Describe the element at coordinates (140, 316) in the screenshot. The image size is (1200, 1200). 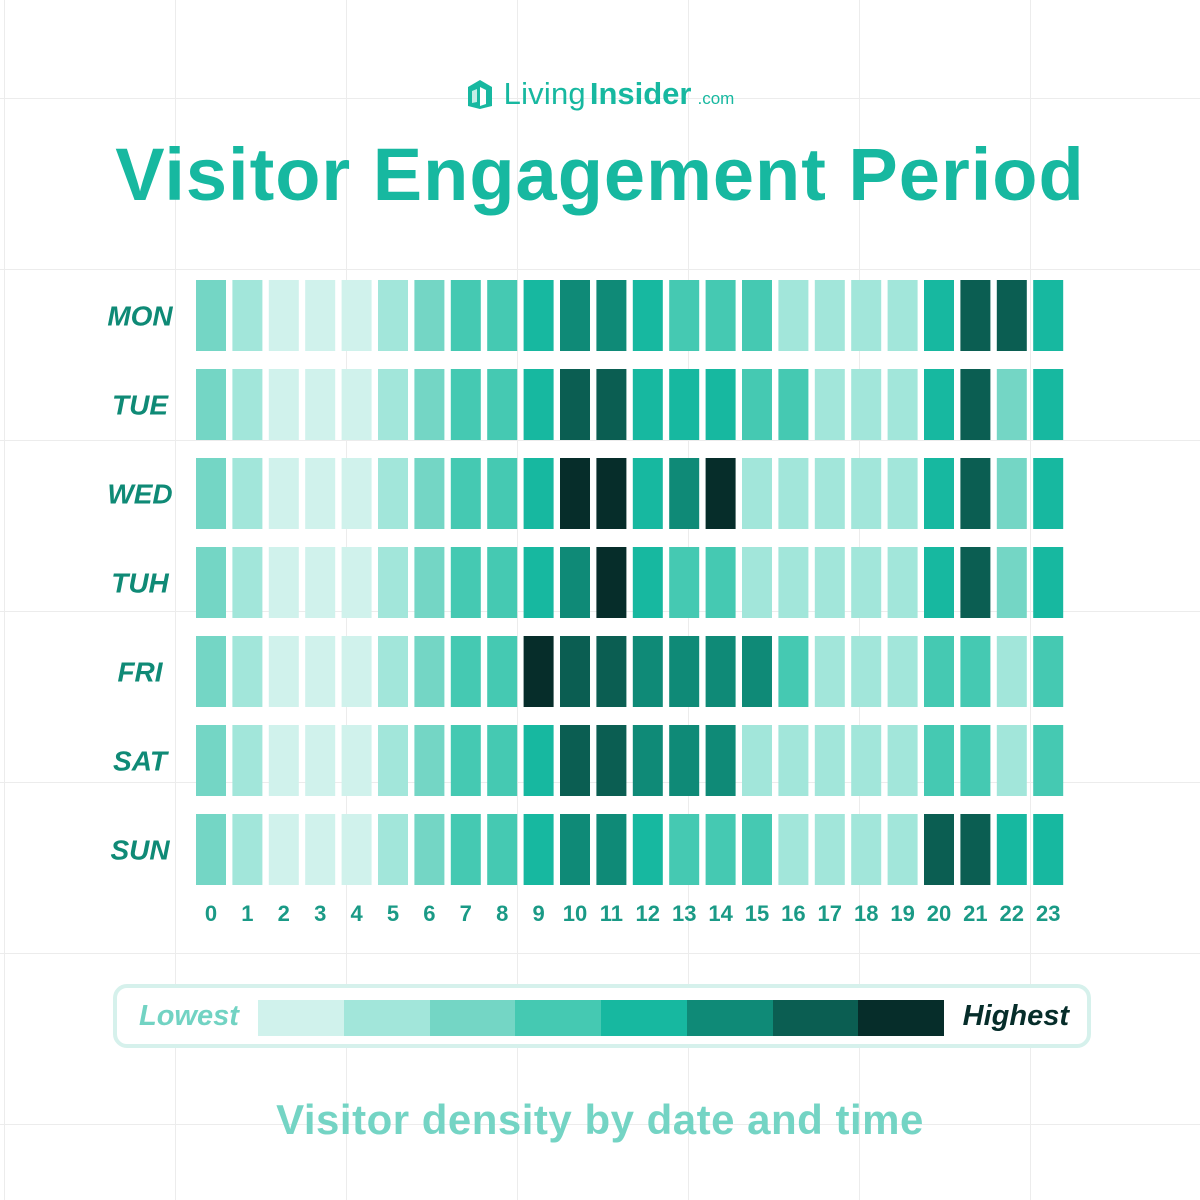
I see `day-label-mon: MON` at that location.